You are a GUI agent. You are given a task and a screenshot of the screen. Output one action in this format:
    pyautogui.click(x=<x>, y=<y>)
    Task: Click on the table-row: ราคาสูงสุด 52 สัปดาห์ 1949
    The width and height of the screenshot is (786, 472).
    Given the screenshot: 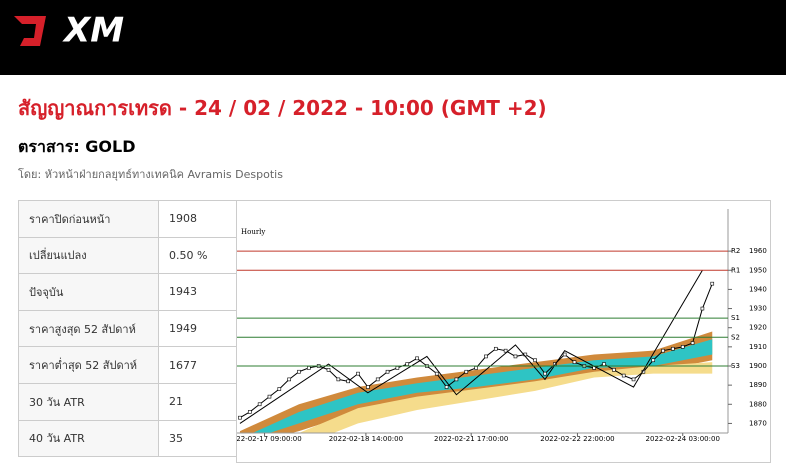 What is the action you would take?
    pyautogui.click(x=127, y=328)
    